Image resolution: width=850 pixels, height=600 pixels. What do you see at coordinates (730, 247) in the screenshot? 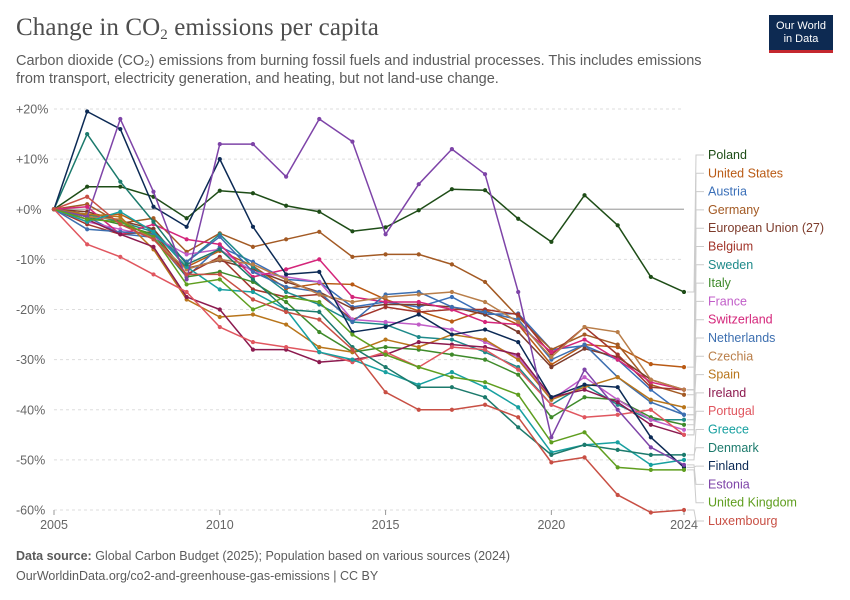
I see `legend-item-belgium: Belgium` at bounding box center [730, 247].